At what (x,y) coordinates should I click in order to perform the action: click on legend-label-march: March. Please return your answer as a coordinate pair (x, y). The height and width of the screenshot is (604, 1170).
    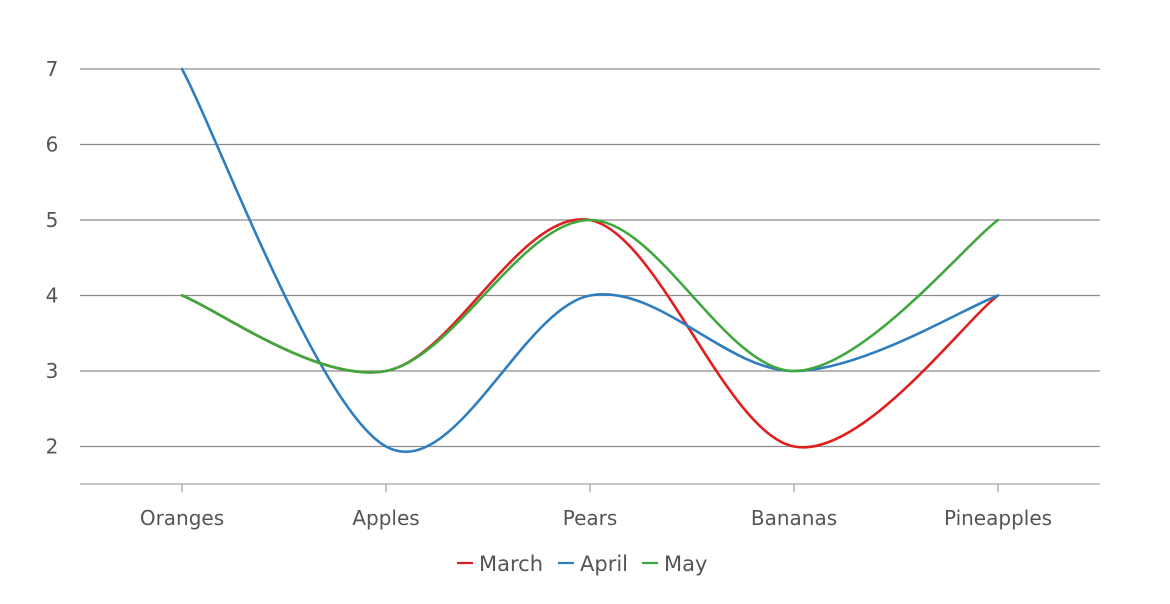
    Looking at the image, I should click on (511, 564).